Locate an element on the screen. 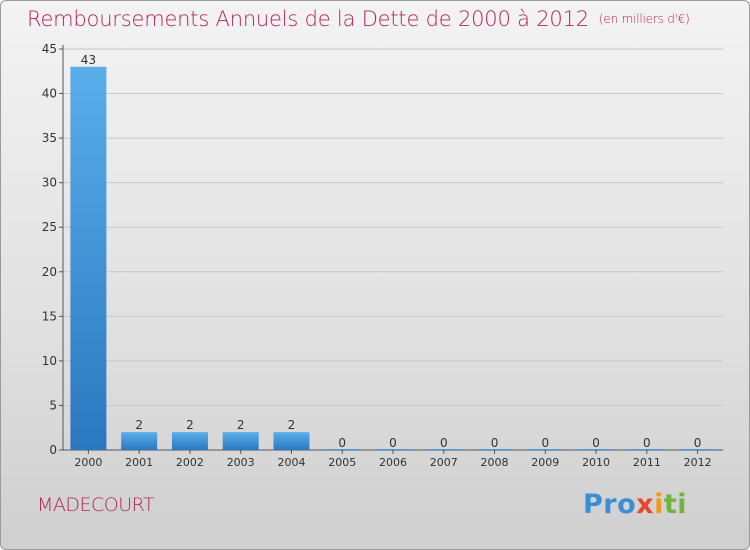  x-tick-label: 2008 is located at coordinates (495, 462).